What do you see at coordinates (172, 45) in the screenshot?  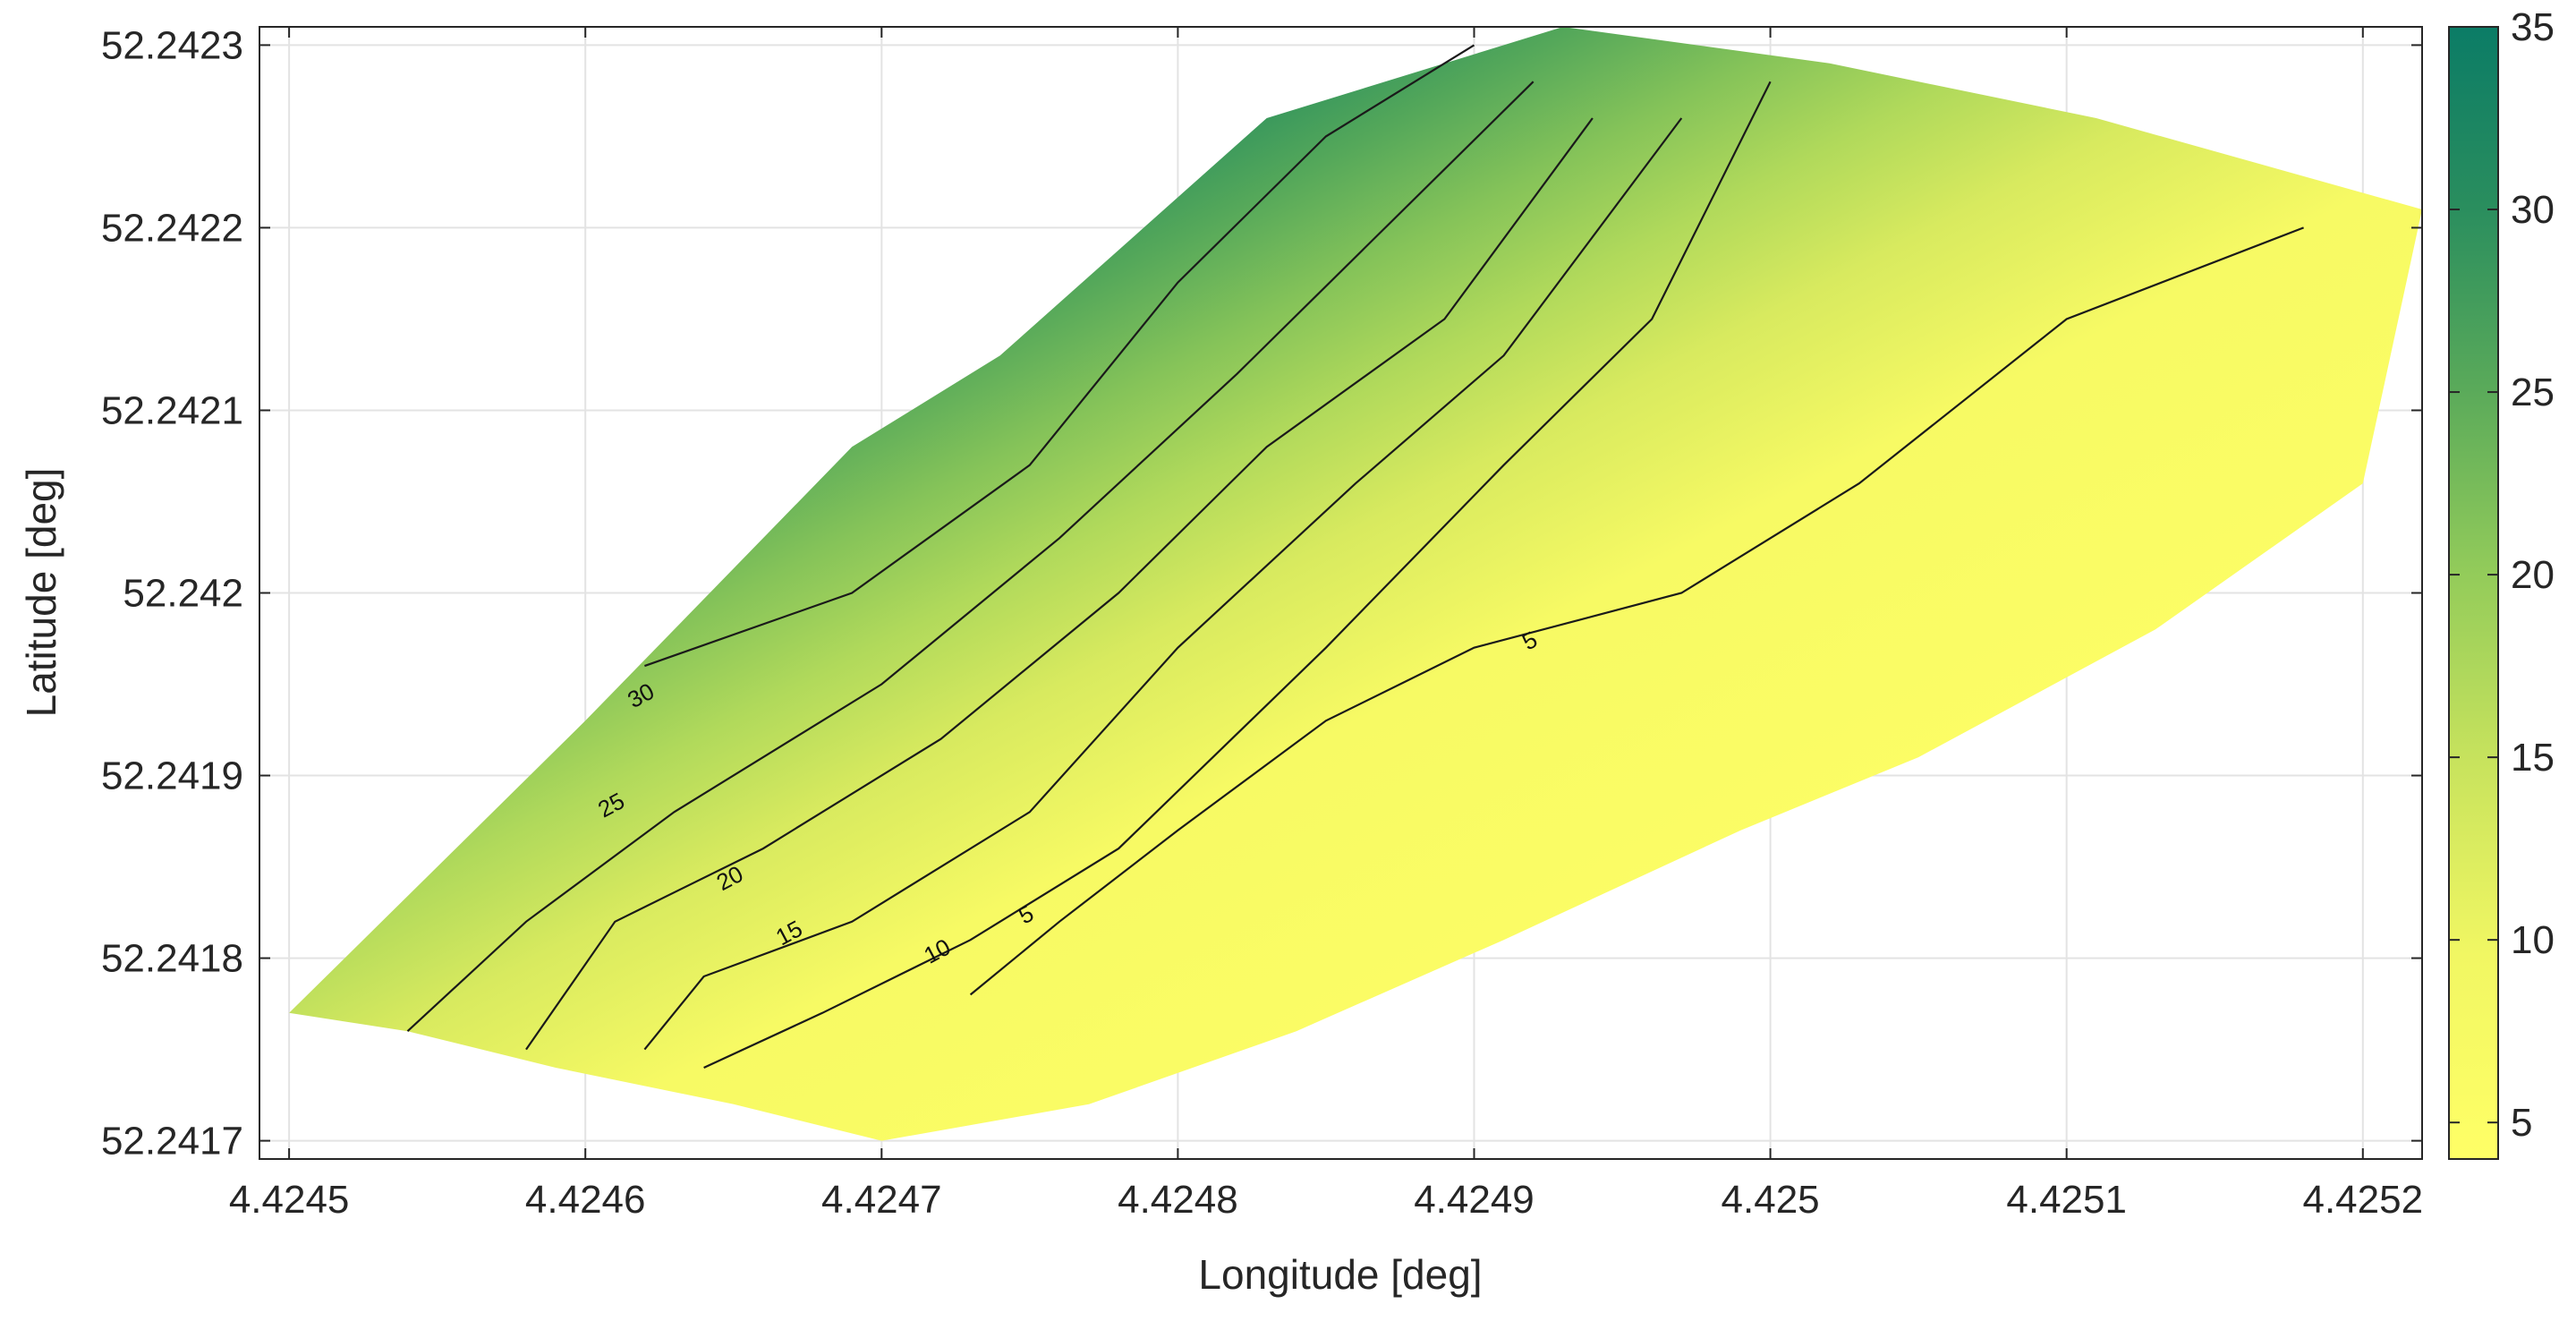 I see `y-tick-label: 52.2423` at bounding box center [172, 45].